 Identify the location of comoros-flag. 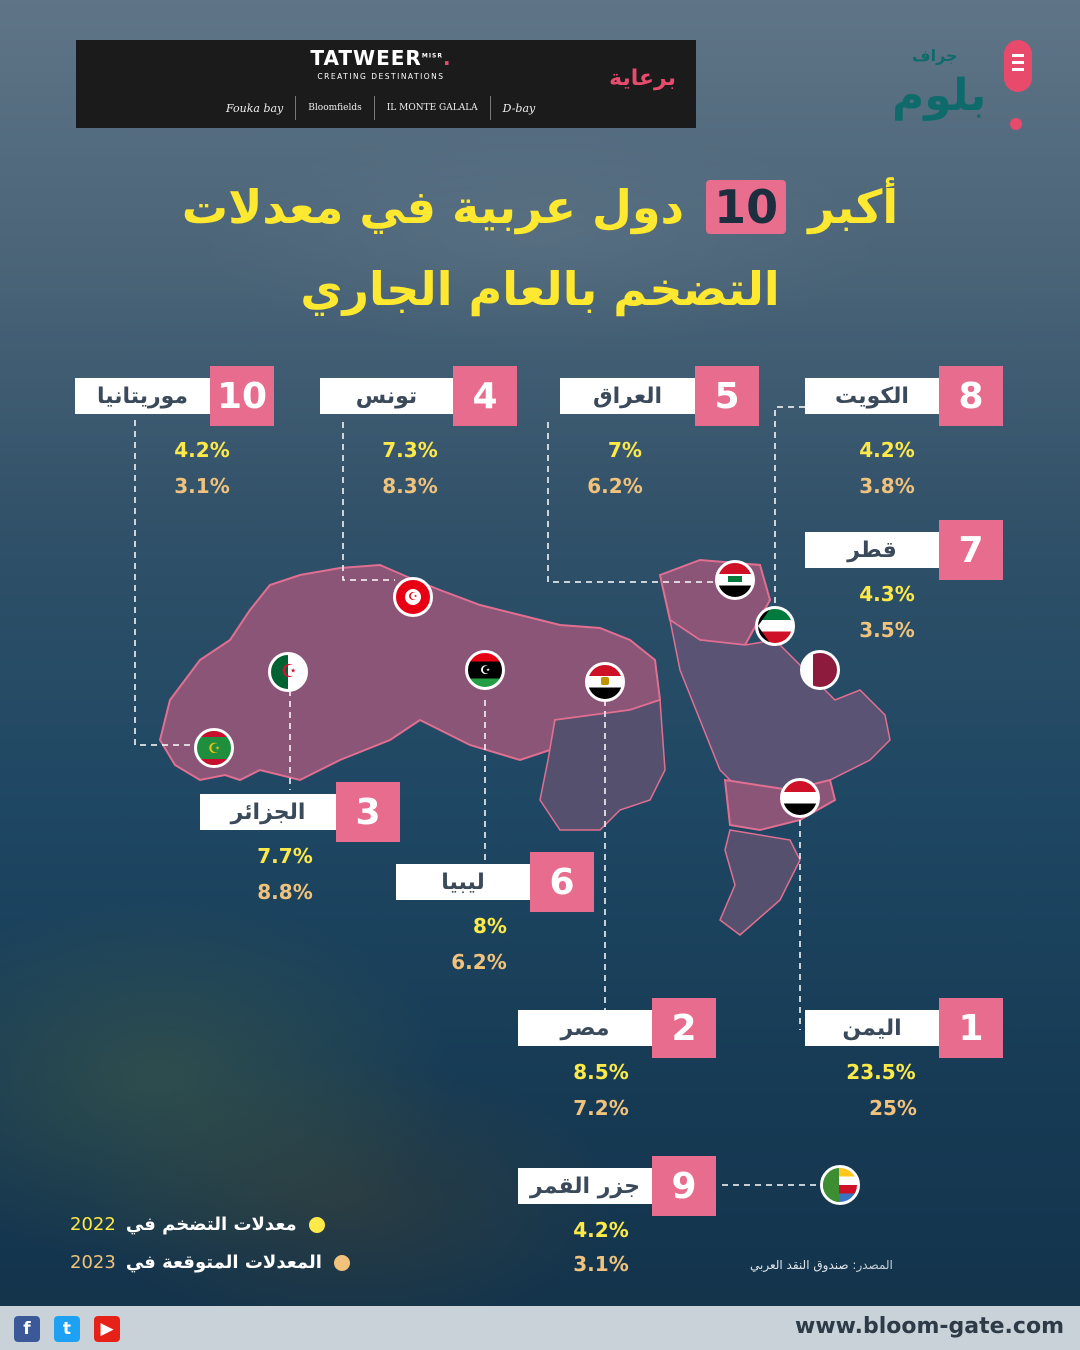
(840, 1185).